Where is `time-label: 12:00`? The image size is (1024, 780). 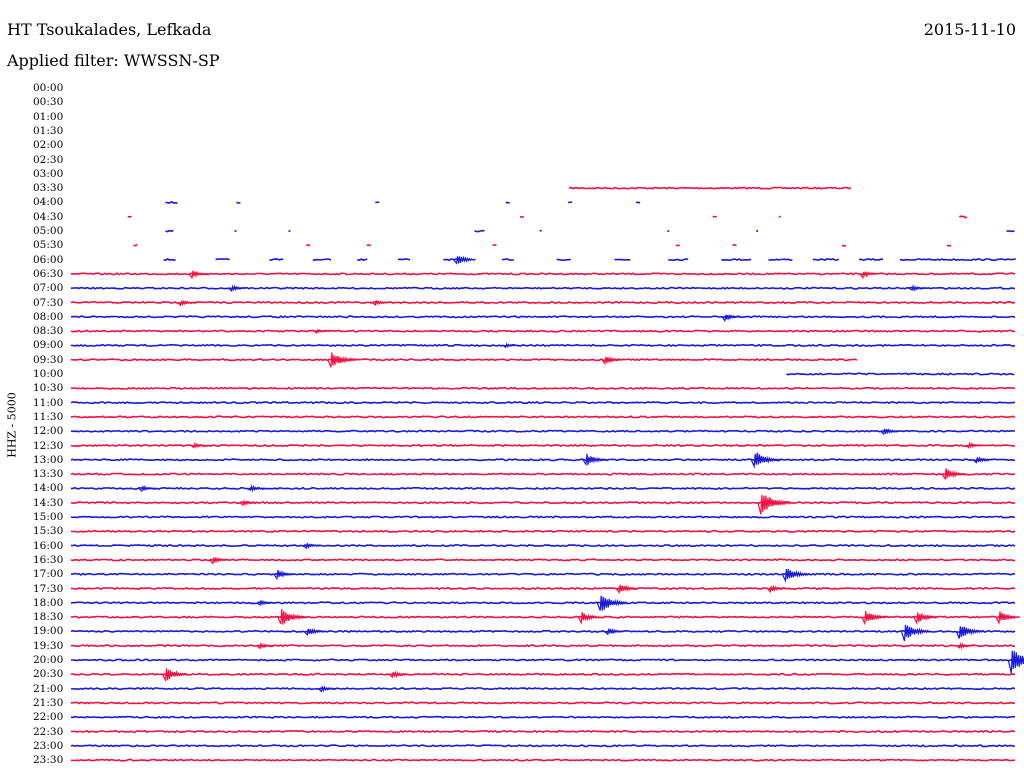 time-label: 12:00 is located at coordinates (48, 431).